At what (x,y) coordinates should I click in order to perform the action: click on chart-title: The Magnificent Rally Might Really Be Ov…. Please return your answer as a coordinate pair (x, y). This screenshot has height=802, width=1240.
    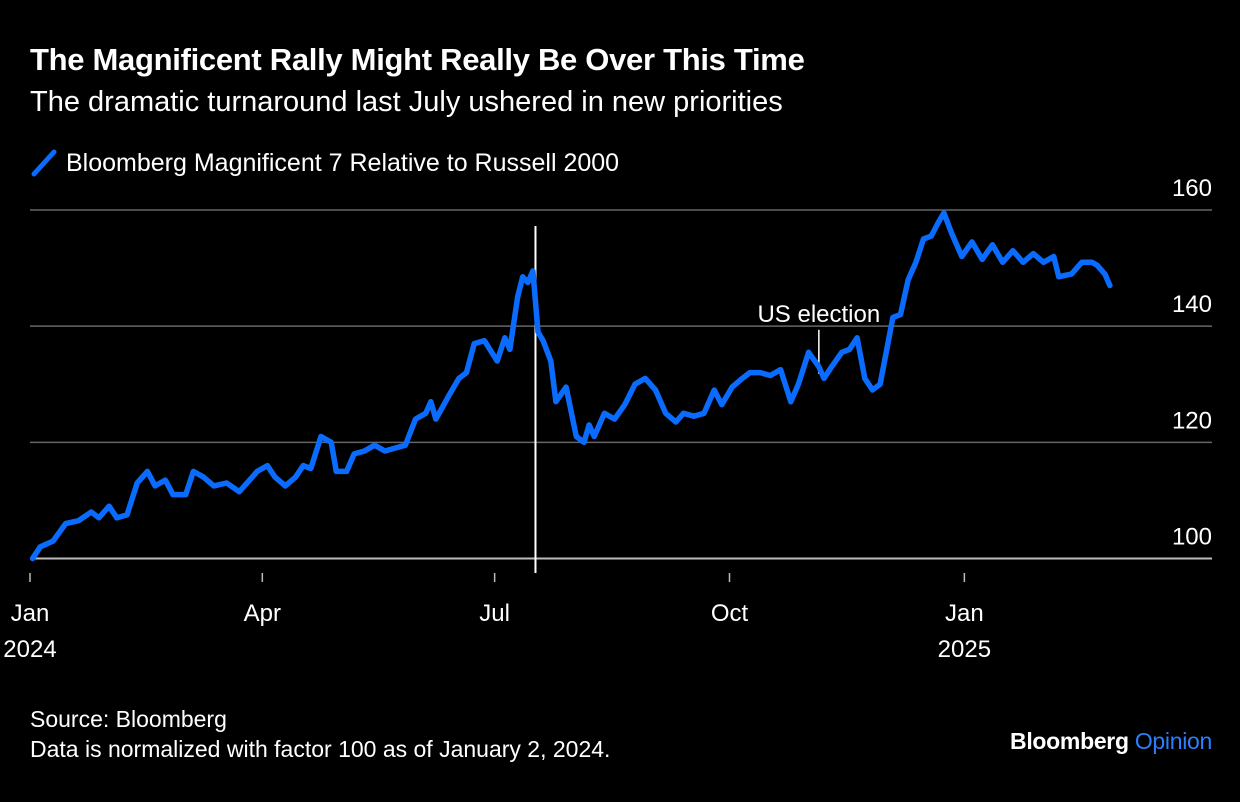
    Looking at the image, I should click on (417, 59).